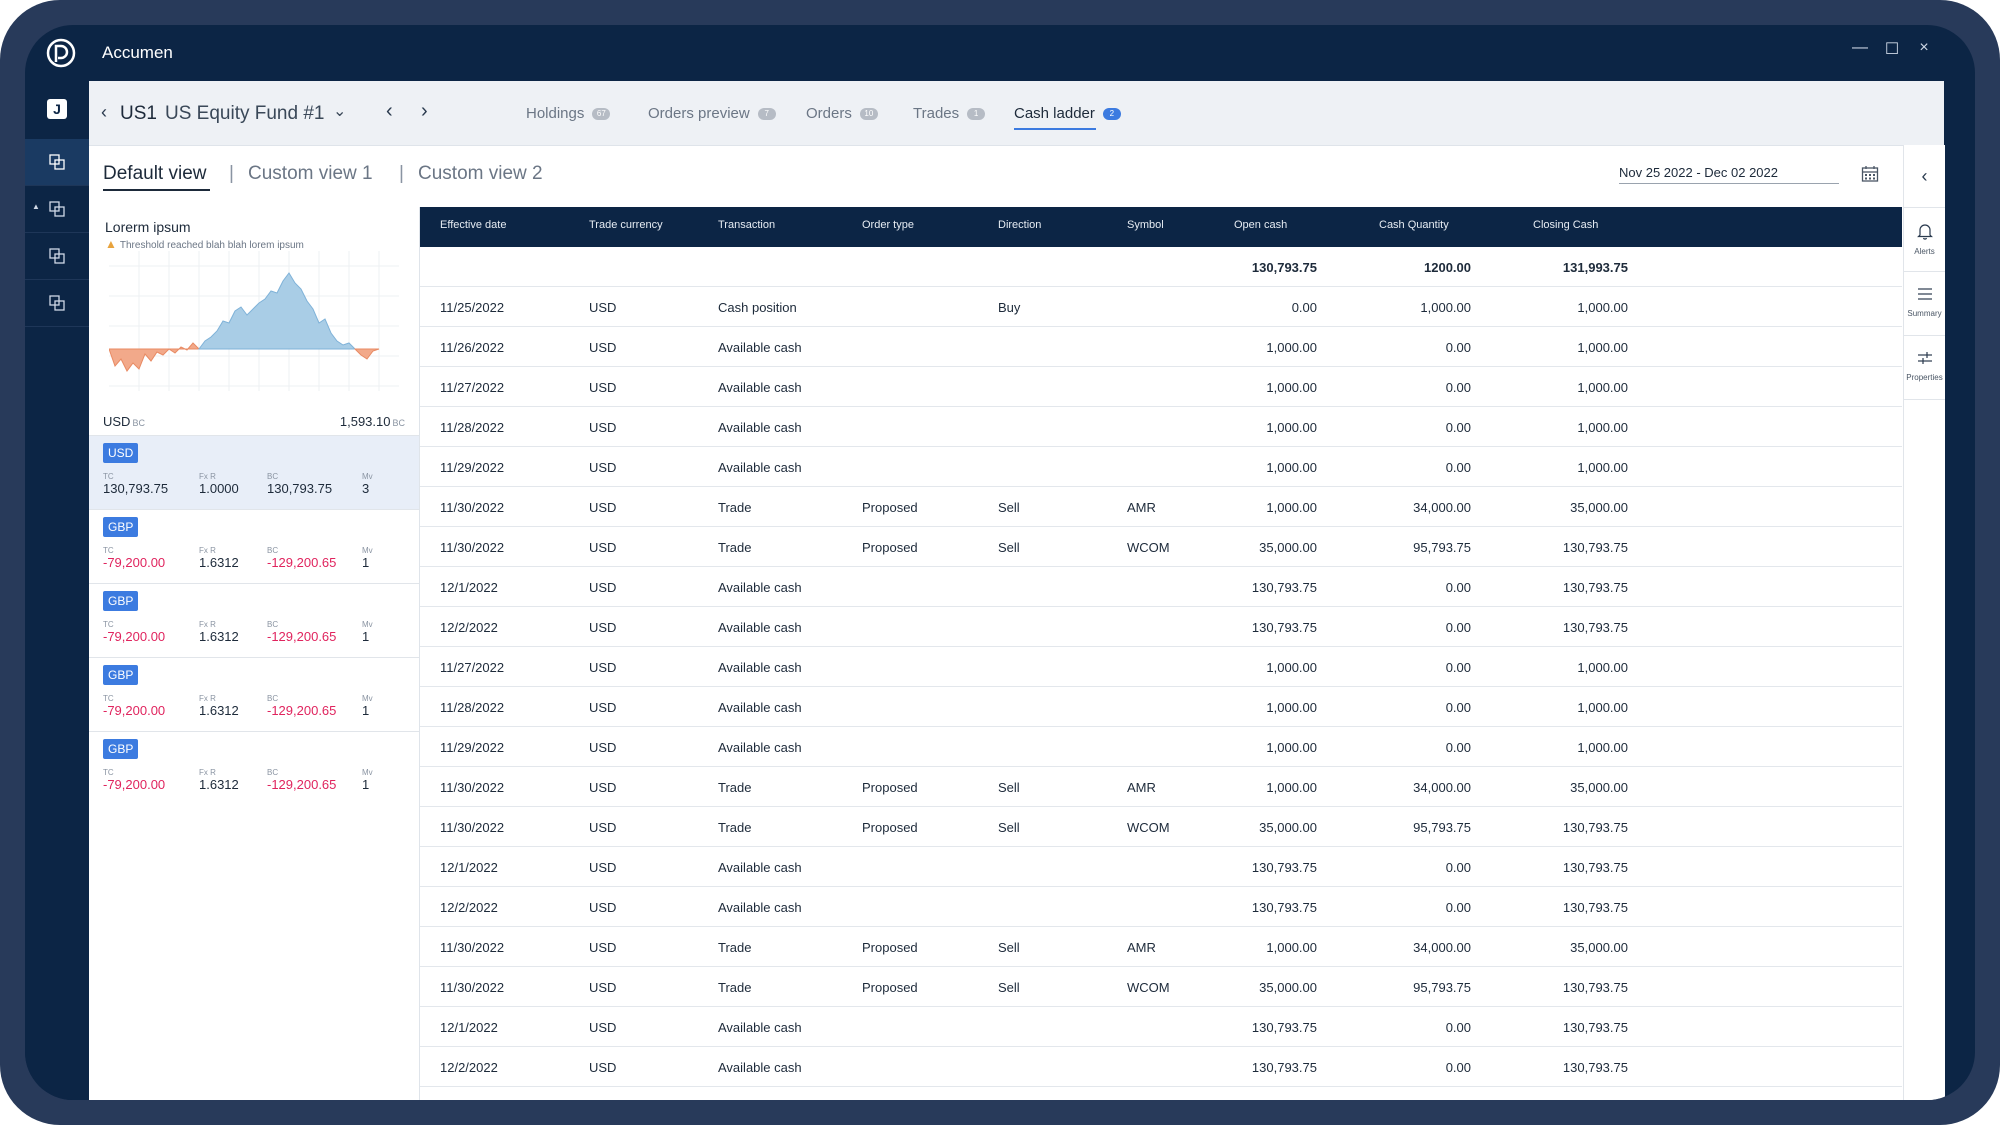 The image size is (2000, 1125). I want to click on card-field-fxr: Fx R 1.6312, so click(219, 632).